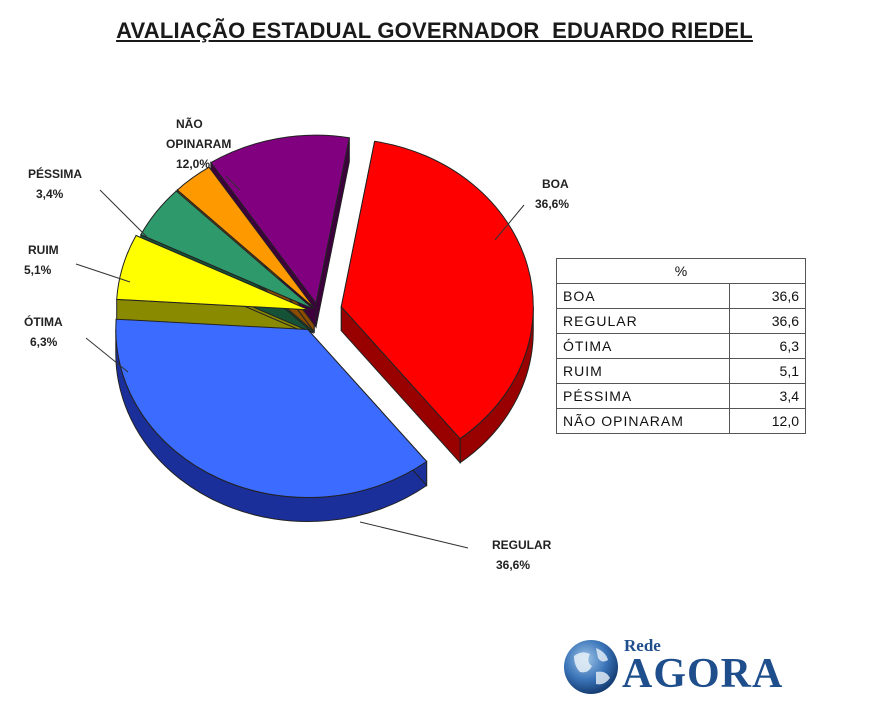  I want to click on table-header-row: %, so click(681, 271).